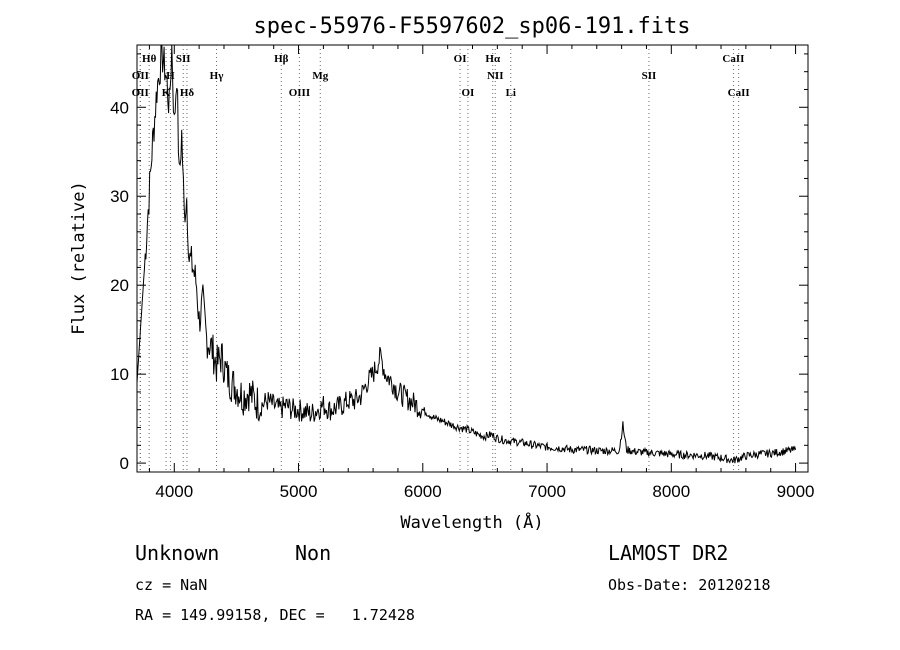 The width and height of the screenshot is (900, 650). I want to click on spectral-line-label: Mg, so click(320, 76).